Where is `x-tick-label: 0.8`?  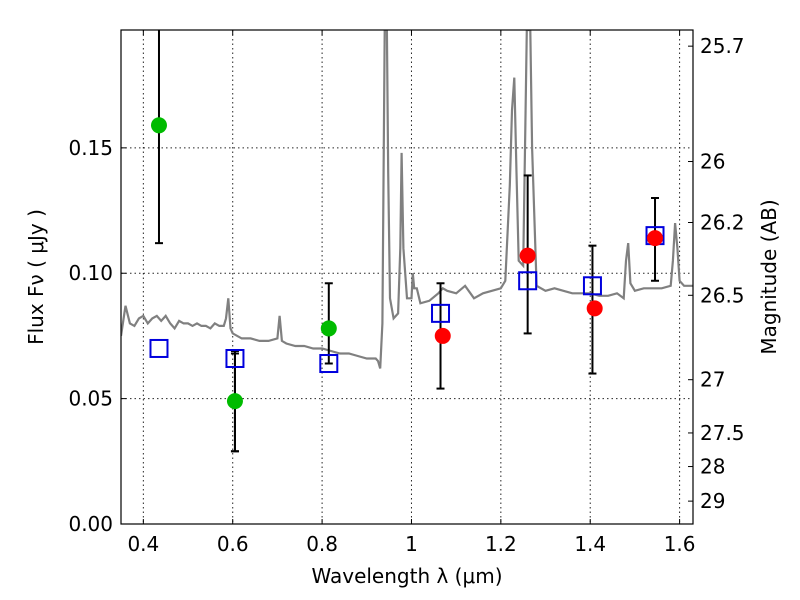
x-tick-label: 0.8 is located at coordinates (322, 544).